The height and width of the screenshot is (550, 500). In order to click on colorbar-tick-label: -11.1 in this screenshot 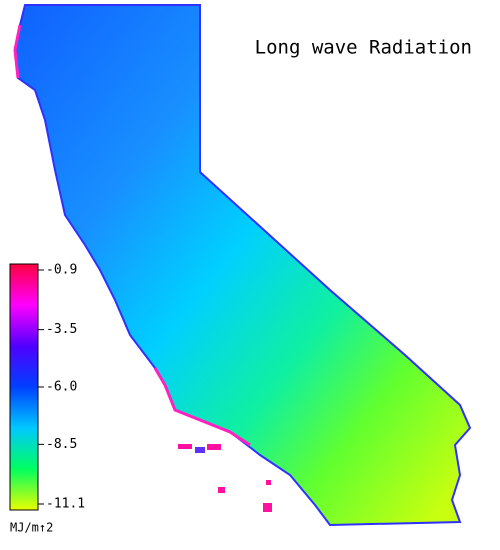, I will do `click(65, 504)`.